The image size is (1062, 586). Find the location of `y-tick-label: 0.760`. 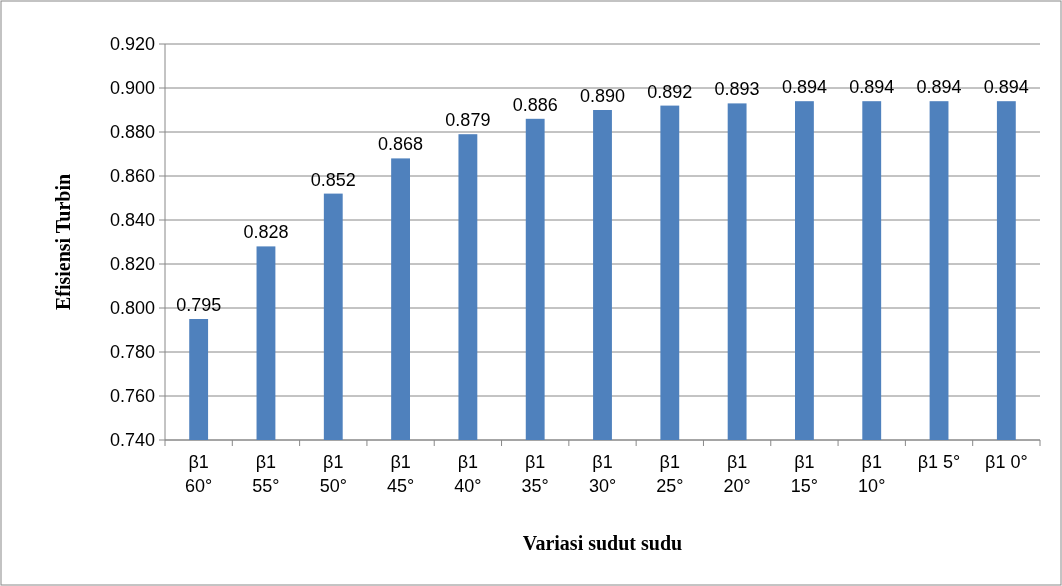

y-tick-label: 0.760 is located at coordinates (132, 396).